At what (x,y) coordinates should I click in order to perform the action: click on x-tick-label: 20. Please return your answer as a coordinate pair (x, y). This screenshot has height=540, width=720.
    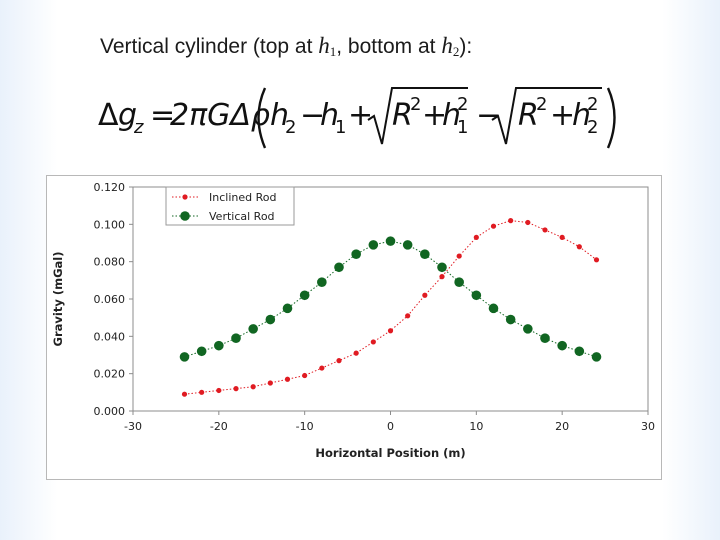
    Looking at the image, I should click on (562, 426).